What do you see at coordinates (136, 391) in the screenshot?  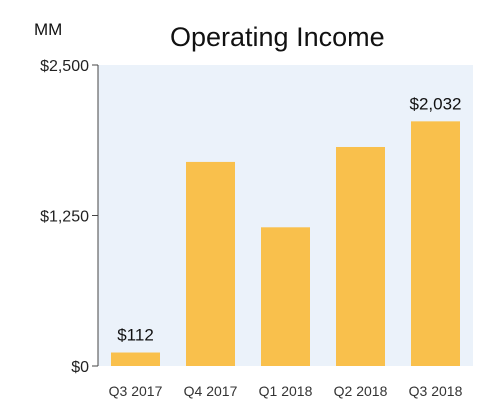 I see `x-tick-label: Q3 2017` at bounding box center [136, 391].